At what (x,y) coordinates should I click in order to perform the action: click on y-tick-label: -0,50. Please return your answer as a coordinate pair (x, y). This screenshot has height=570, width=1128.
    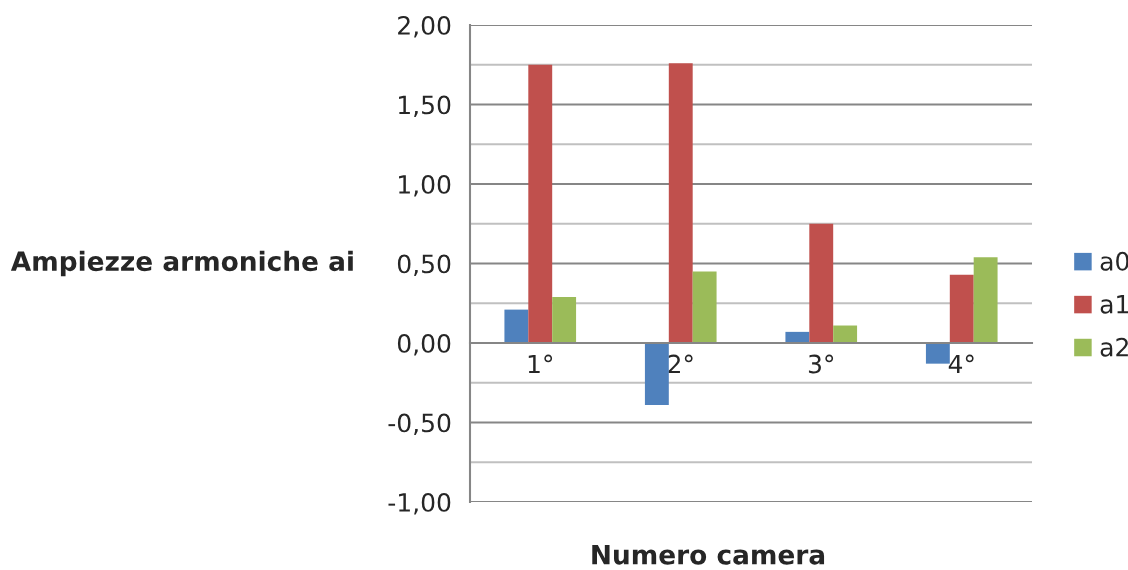
    Looking at the image, I should click on (419, 424).